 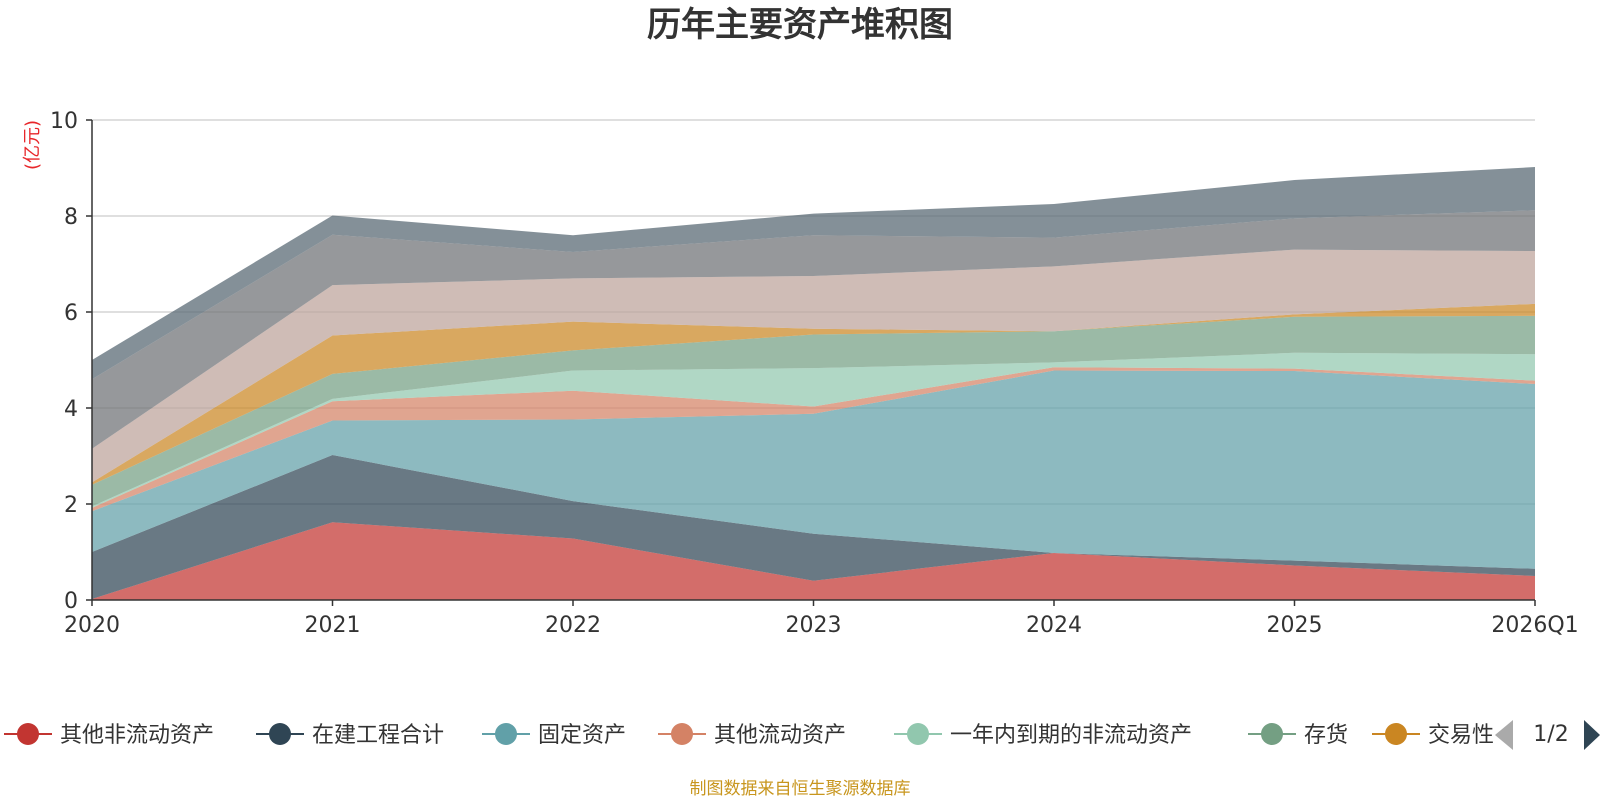 What do you see at coordinates (582, 735) in the screenshot?
I see `legend-label: 固定资产` at bounding box center [582, 735].